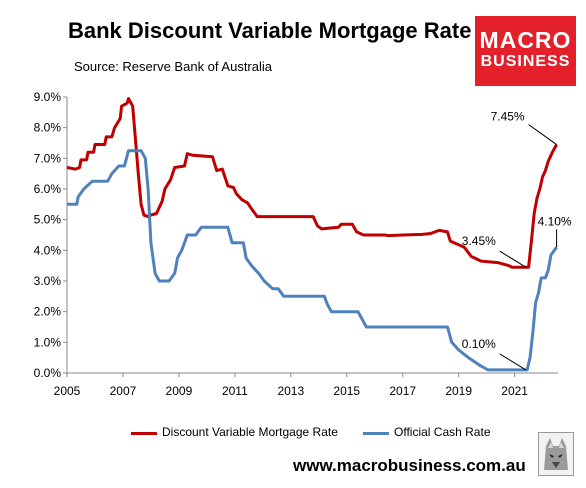 The width and height of the screenshot is (586, 488). What do you see at coordinates (514, 391) in the screenshot?
I see `x-tick-label: 2021` at bounding box center [514, 391].